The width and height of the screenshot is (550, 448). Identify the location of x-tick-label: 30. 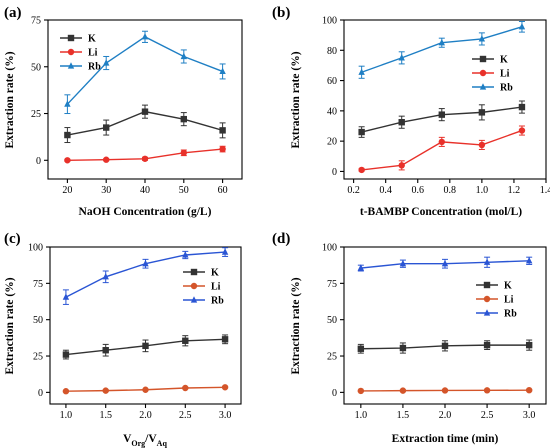
(106, 190).